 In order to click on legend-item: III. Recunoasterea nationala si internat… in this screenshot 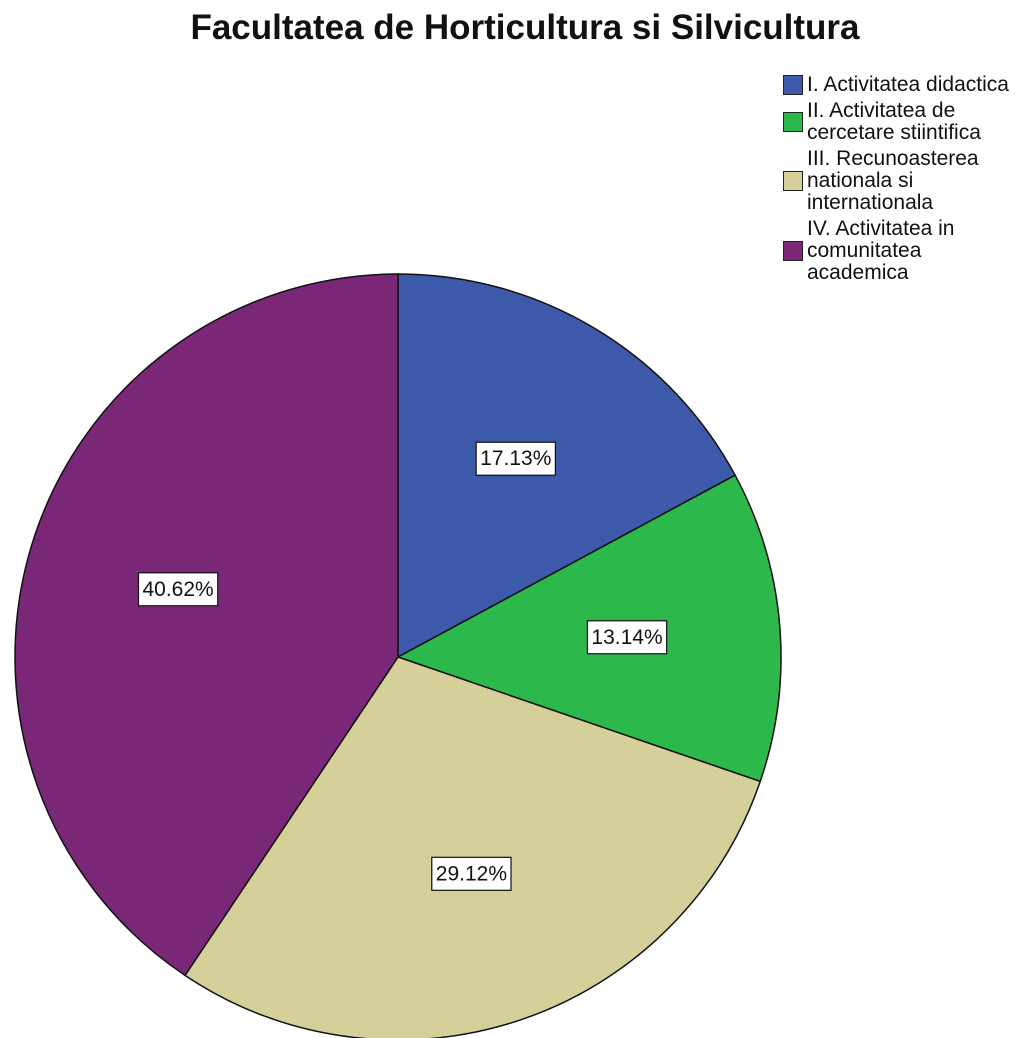, I will do `click(901, 181)`.